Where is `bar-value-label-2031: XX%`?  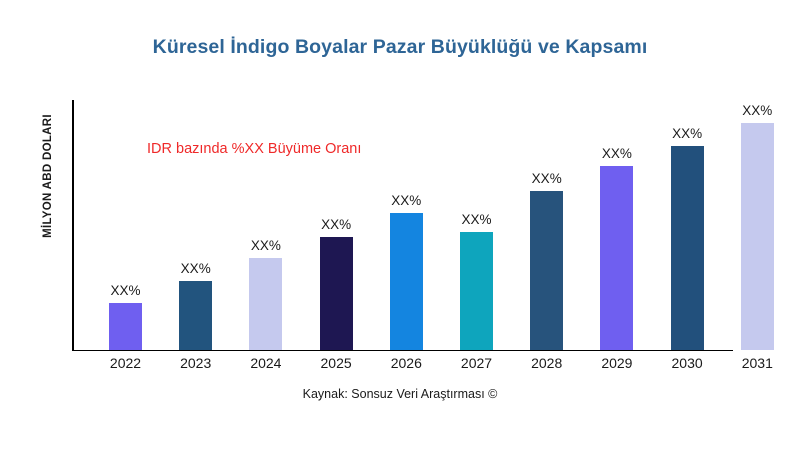
bar-value-label-2031: XX% is located at coordinates (757, 110).